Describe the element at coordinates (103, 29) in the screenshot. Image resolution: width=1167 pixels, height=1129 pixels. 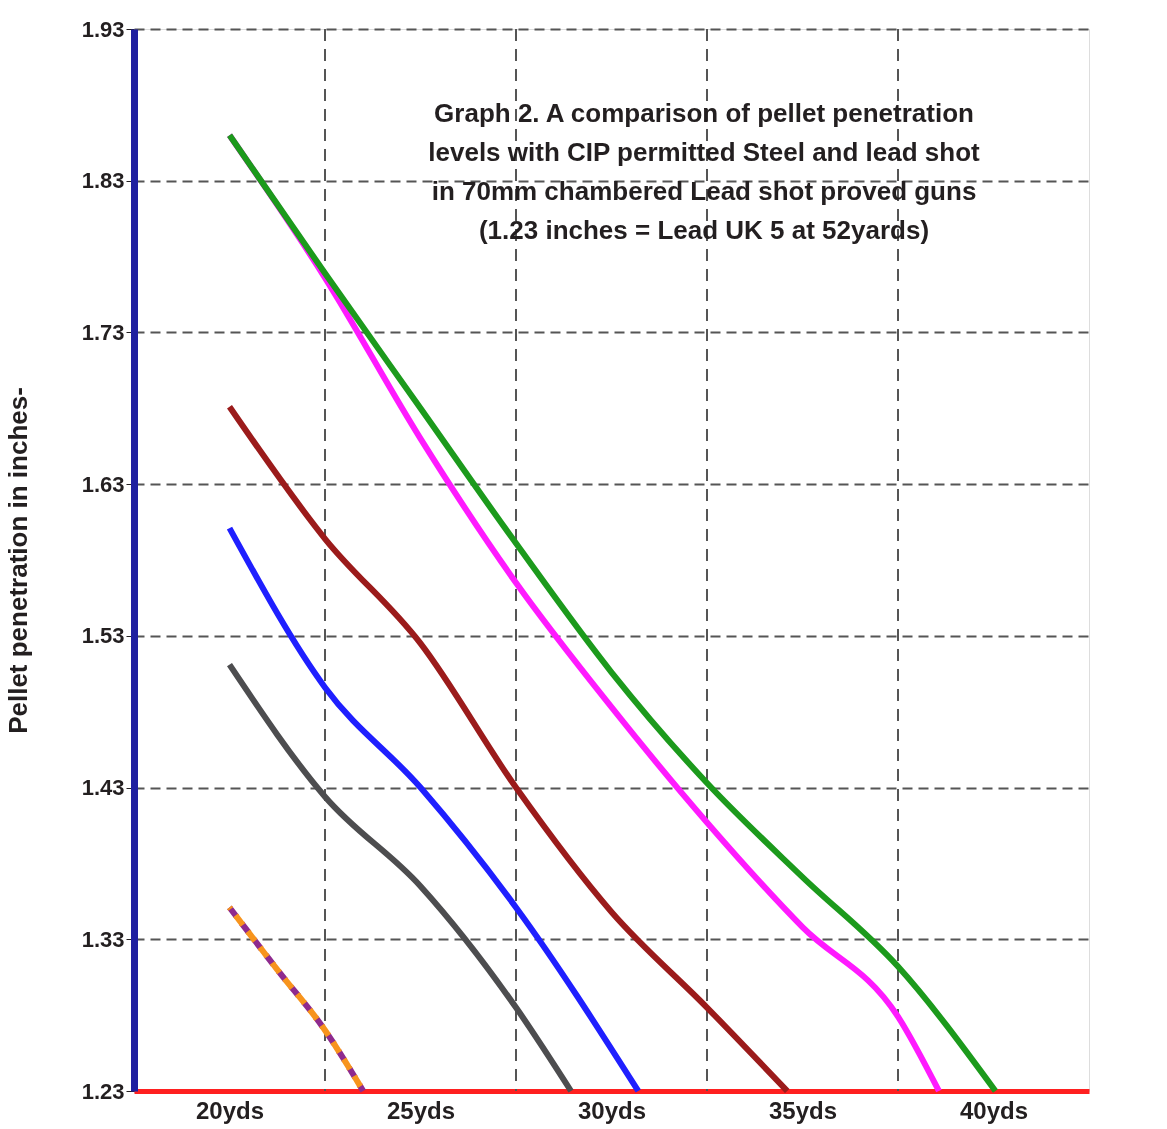
I see `y-tick-label: 1.93` at that location.